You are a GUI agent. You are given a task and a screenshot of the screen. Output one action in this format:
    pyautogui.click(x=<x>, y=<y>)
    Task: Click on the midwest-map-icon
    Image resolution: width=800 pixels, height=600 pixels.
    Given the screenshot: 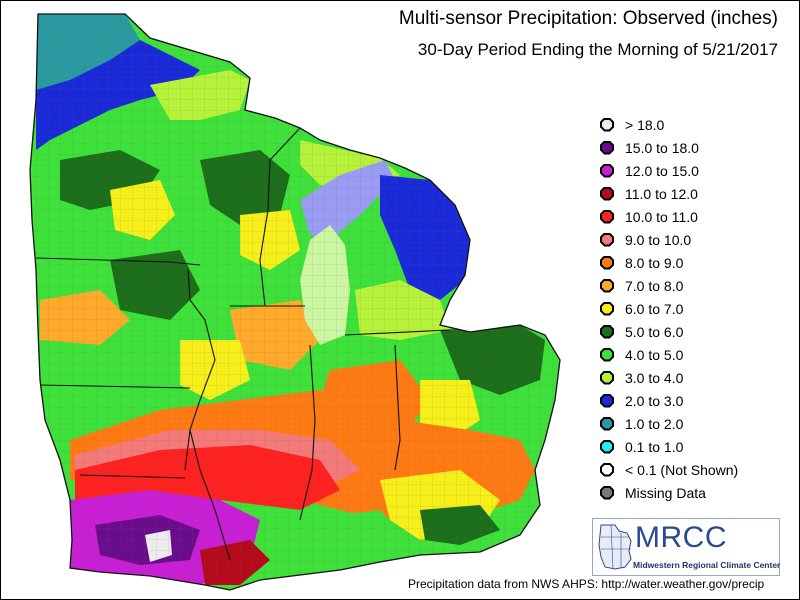 What is the action you would take?
    pyautogui.click(x=615, y=547)
    